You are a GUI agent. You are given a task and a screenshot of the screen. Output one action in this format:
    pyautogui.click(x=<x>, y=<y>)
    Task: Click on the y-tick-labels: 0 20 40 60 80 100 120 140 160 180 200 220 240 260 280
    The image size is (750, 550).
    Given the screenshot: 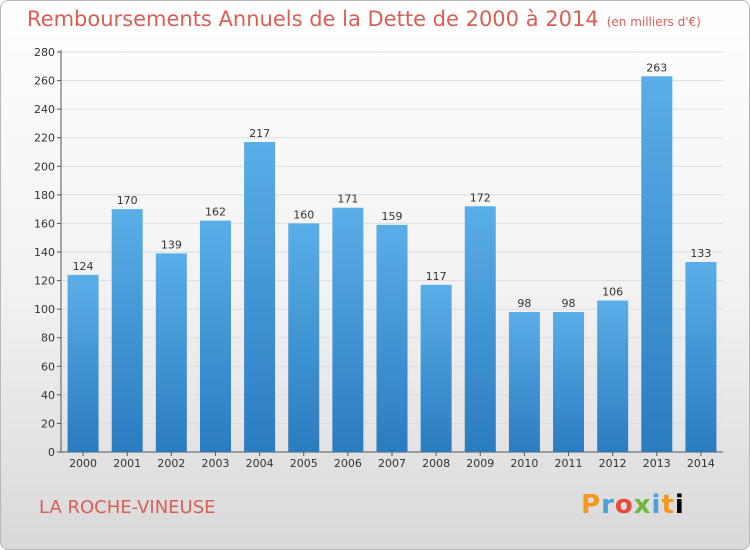 What is the action you would take?
    pyautogui.click(x=44, y=252)
    